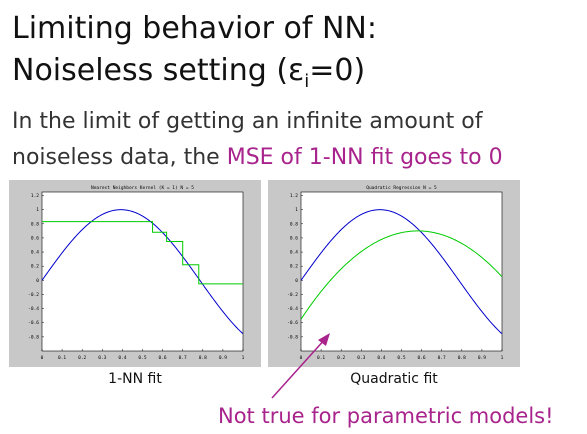 This screenshot has height=434, width=587. What do you see at coordinates (386, 416) in the screenshot?
I see `note-text: Not true for parametric models!` at bounding box center [386, 416].